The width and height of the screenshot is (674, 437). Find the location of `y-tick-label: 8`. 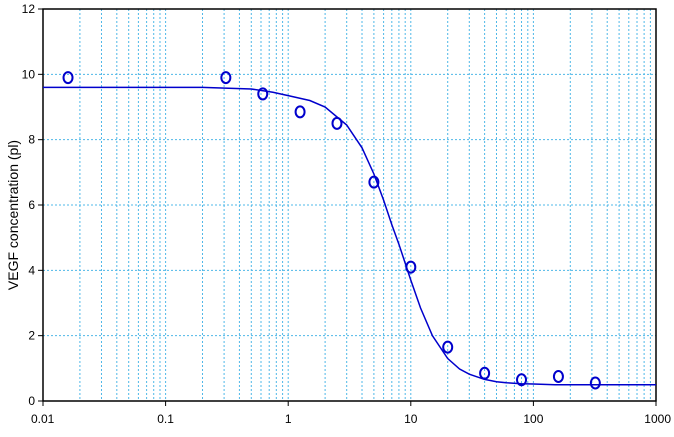

y-tick-label: 8 is located at coordinates (31, 140).